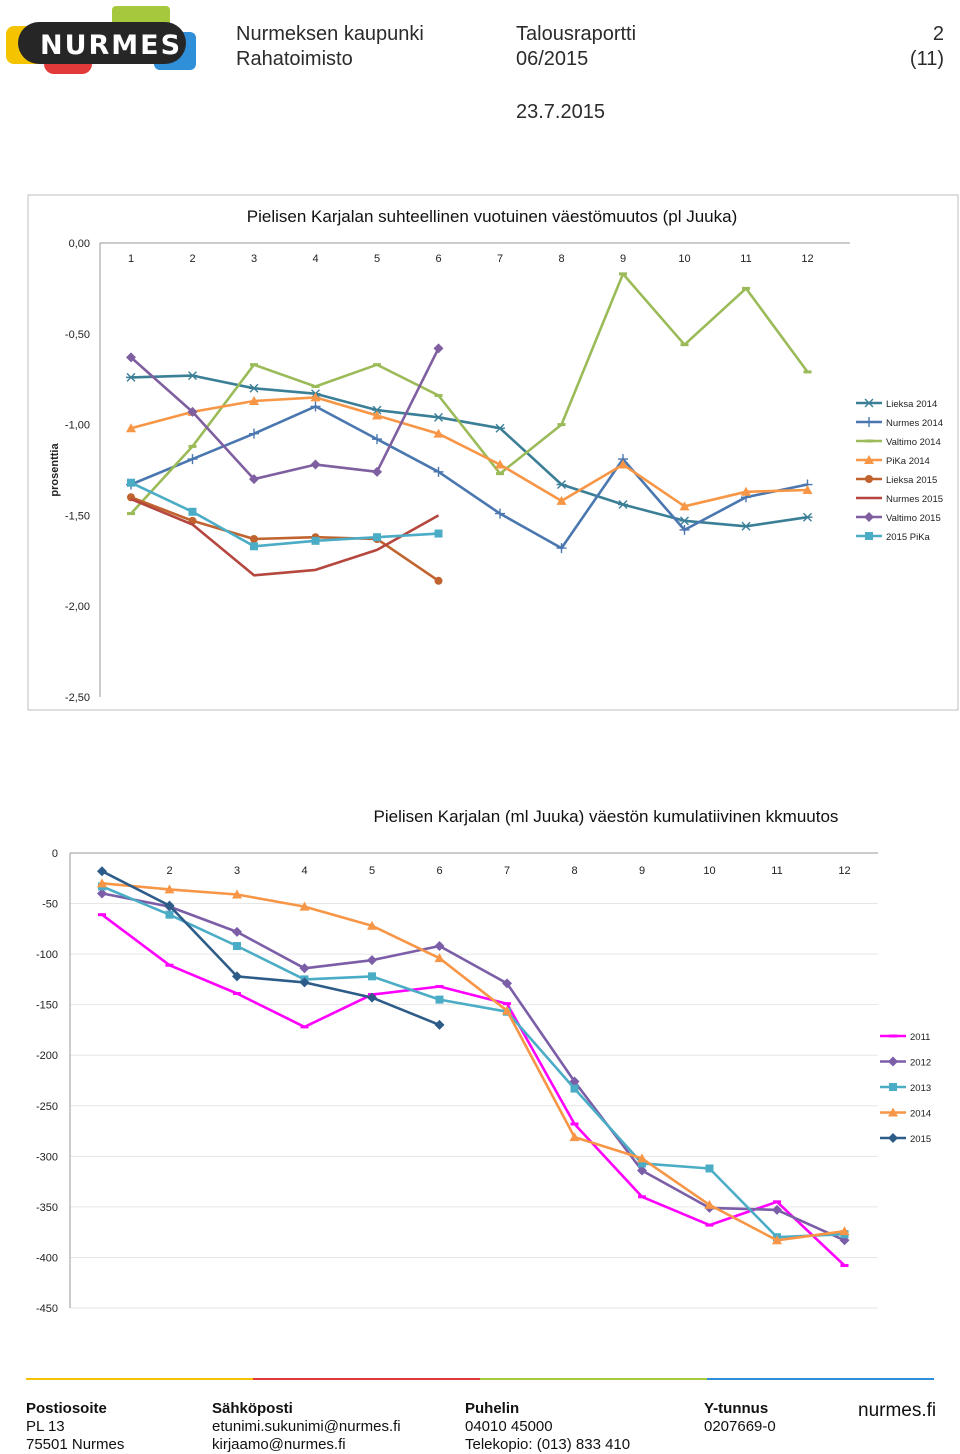 This screenshot has width=960, height=1454. Describe the element at coordinates (77, 698) in the screenshot. I see `y-tick-label: -2,50` at that location.